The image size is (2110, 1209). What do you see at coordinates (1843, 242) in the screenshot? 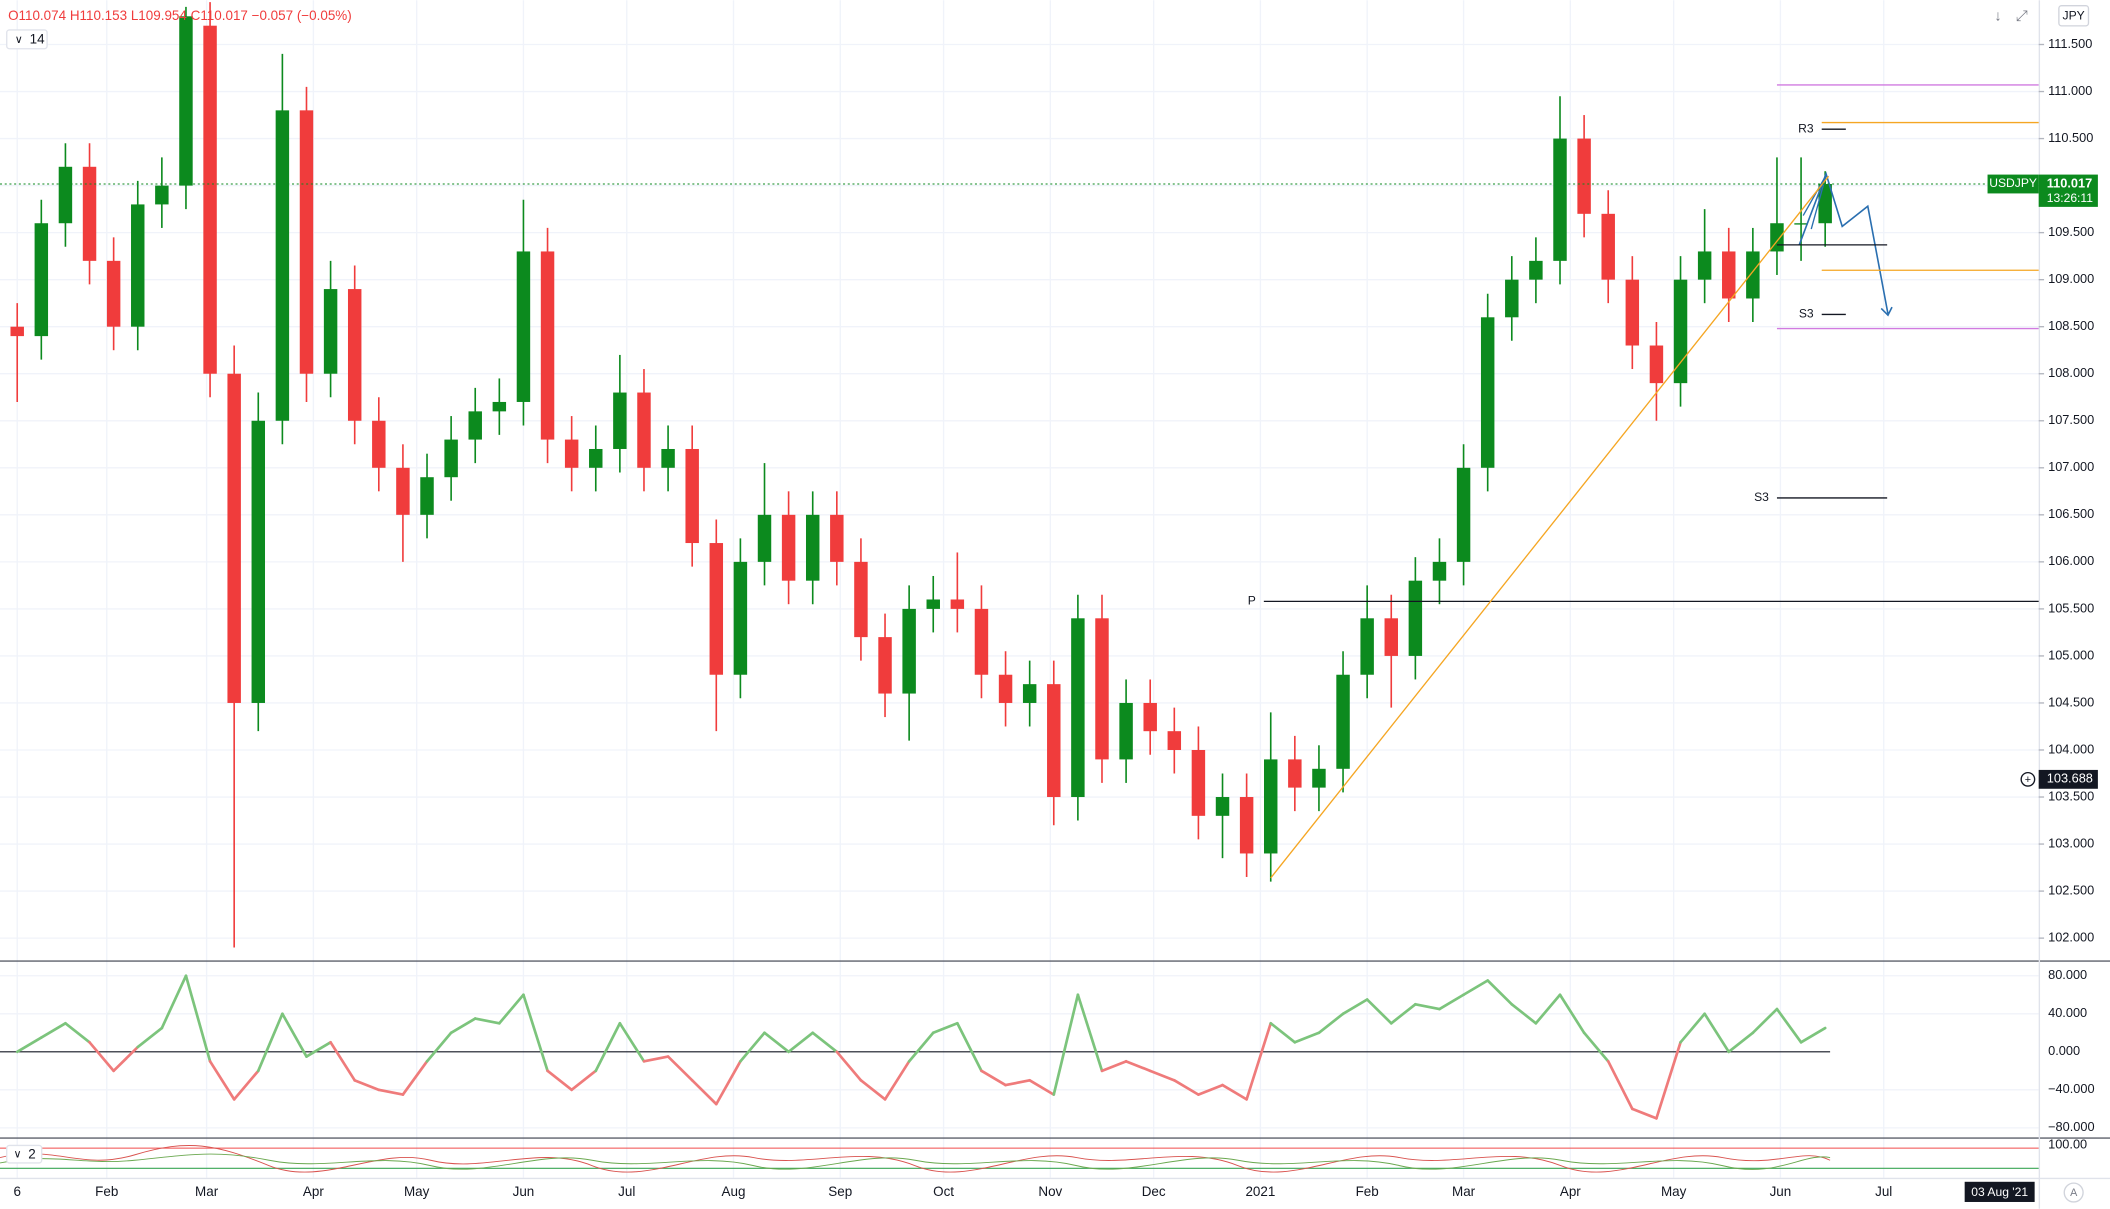
I see `projection-path` at bounding box center [1843, 242].